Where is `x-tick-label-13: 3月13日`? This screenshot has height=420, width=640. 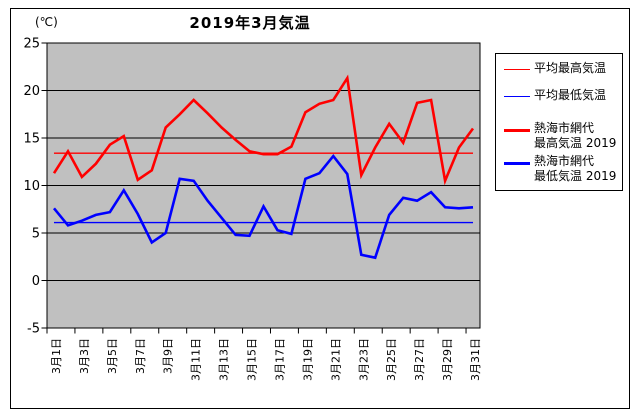 x-tick-label-13: 3月13日 is located at coordinates (224, 359).